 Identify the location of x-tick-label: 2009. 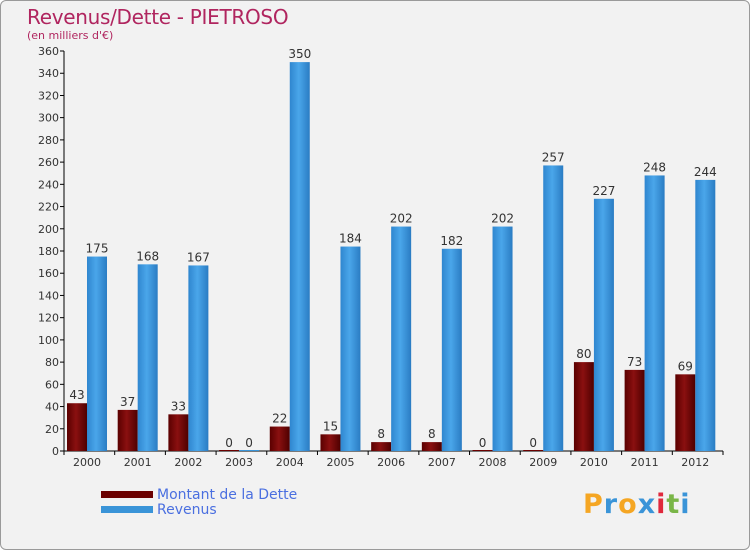
(543, 462).